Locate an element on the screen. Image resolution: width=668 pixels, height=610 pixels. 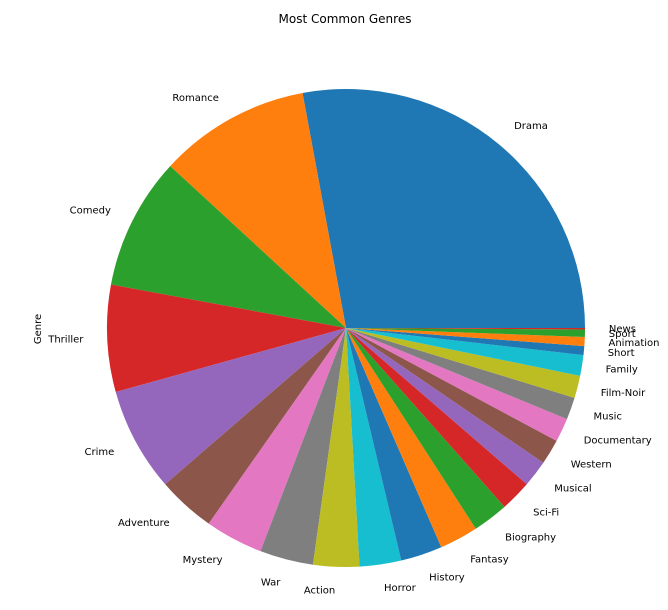
slice-label-horror: Horror is located at coordinates (400, 588).